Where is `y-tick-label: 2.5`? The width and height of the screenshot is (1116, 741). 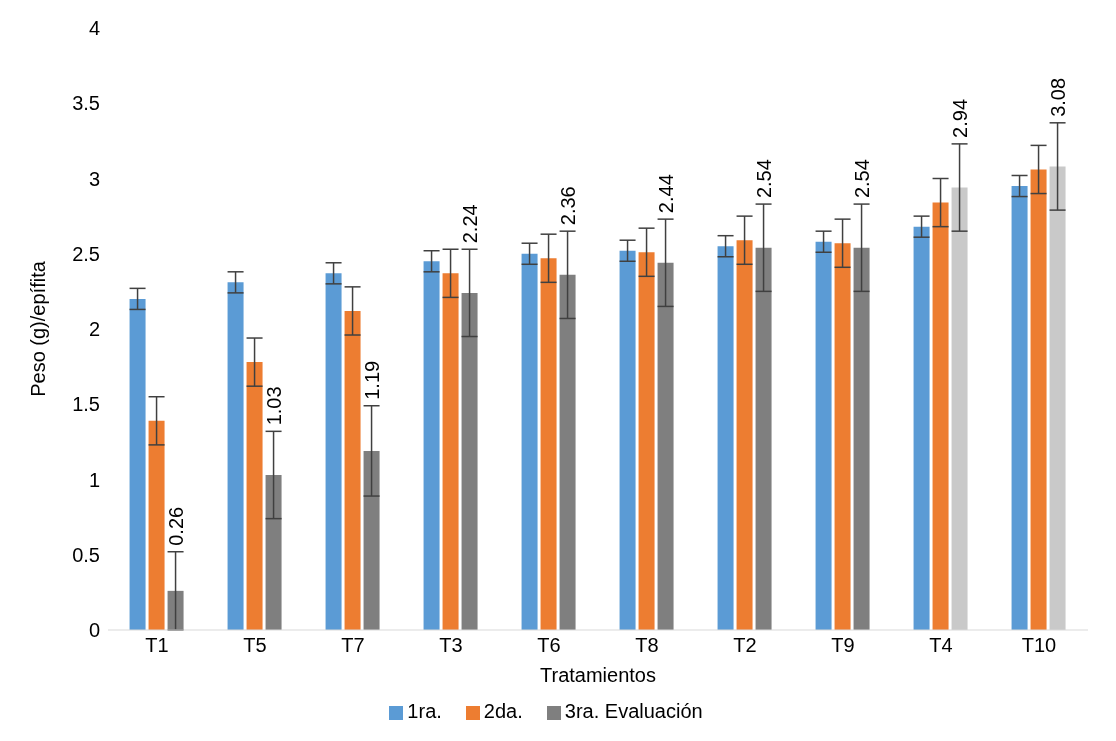
y-tick-label: 2.5 is located at coordinates (86, 253).